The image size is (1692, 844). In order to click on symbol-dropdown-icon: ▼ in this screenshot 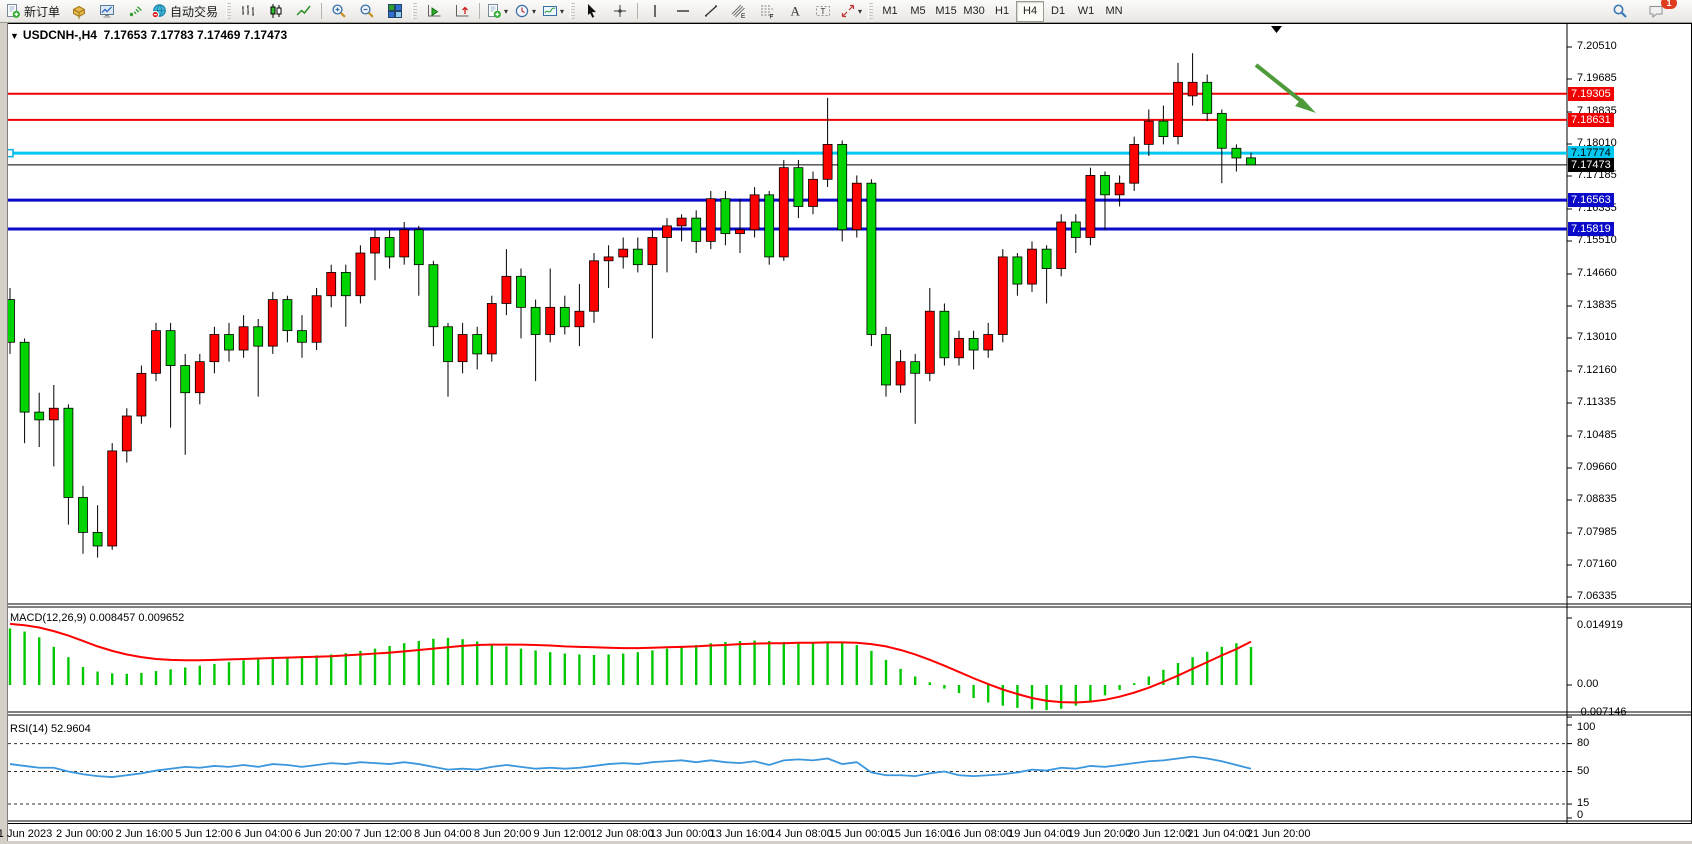, I will do `click(14, 36)`.